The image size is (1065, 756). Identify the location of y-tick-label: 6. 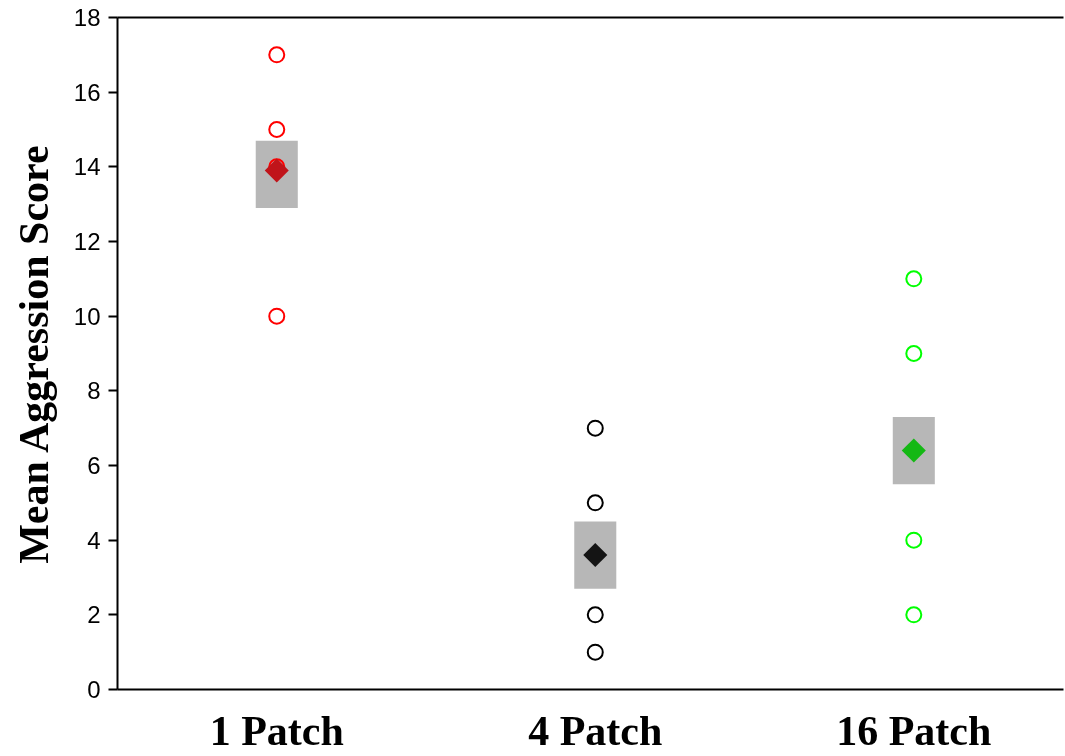
(94, 465).